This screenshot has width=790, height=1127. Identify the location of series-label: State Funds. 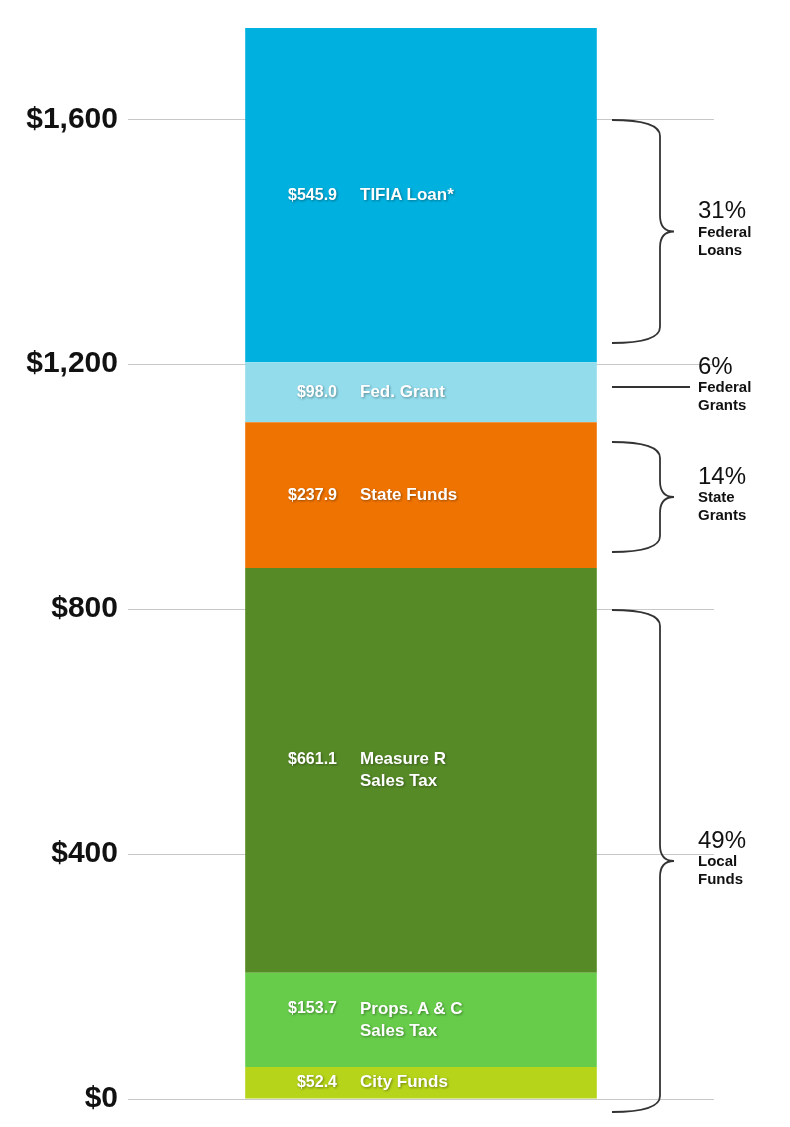
(409, 494).